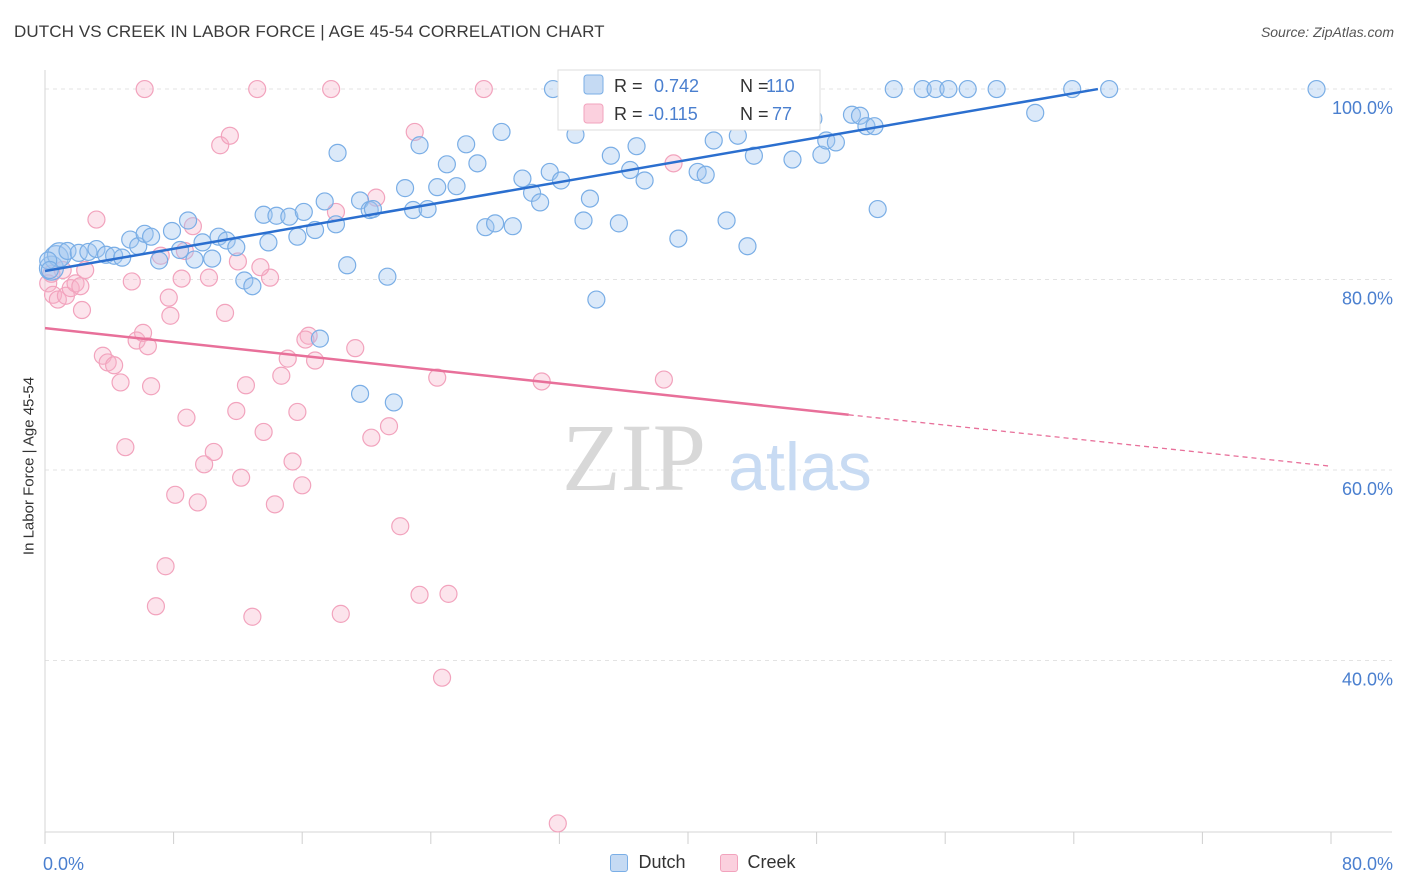  What do you see at coordinates (718, 864) in the screenshot?
I see `x-tick-labels: 0.0% 80.0%` at bounding box center [718, 864].